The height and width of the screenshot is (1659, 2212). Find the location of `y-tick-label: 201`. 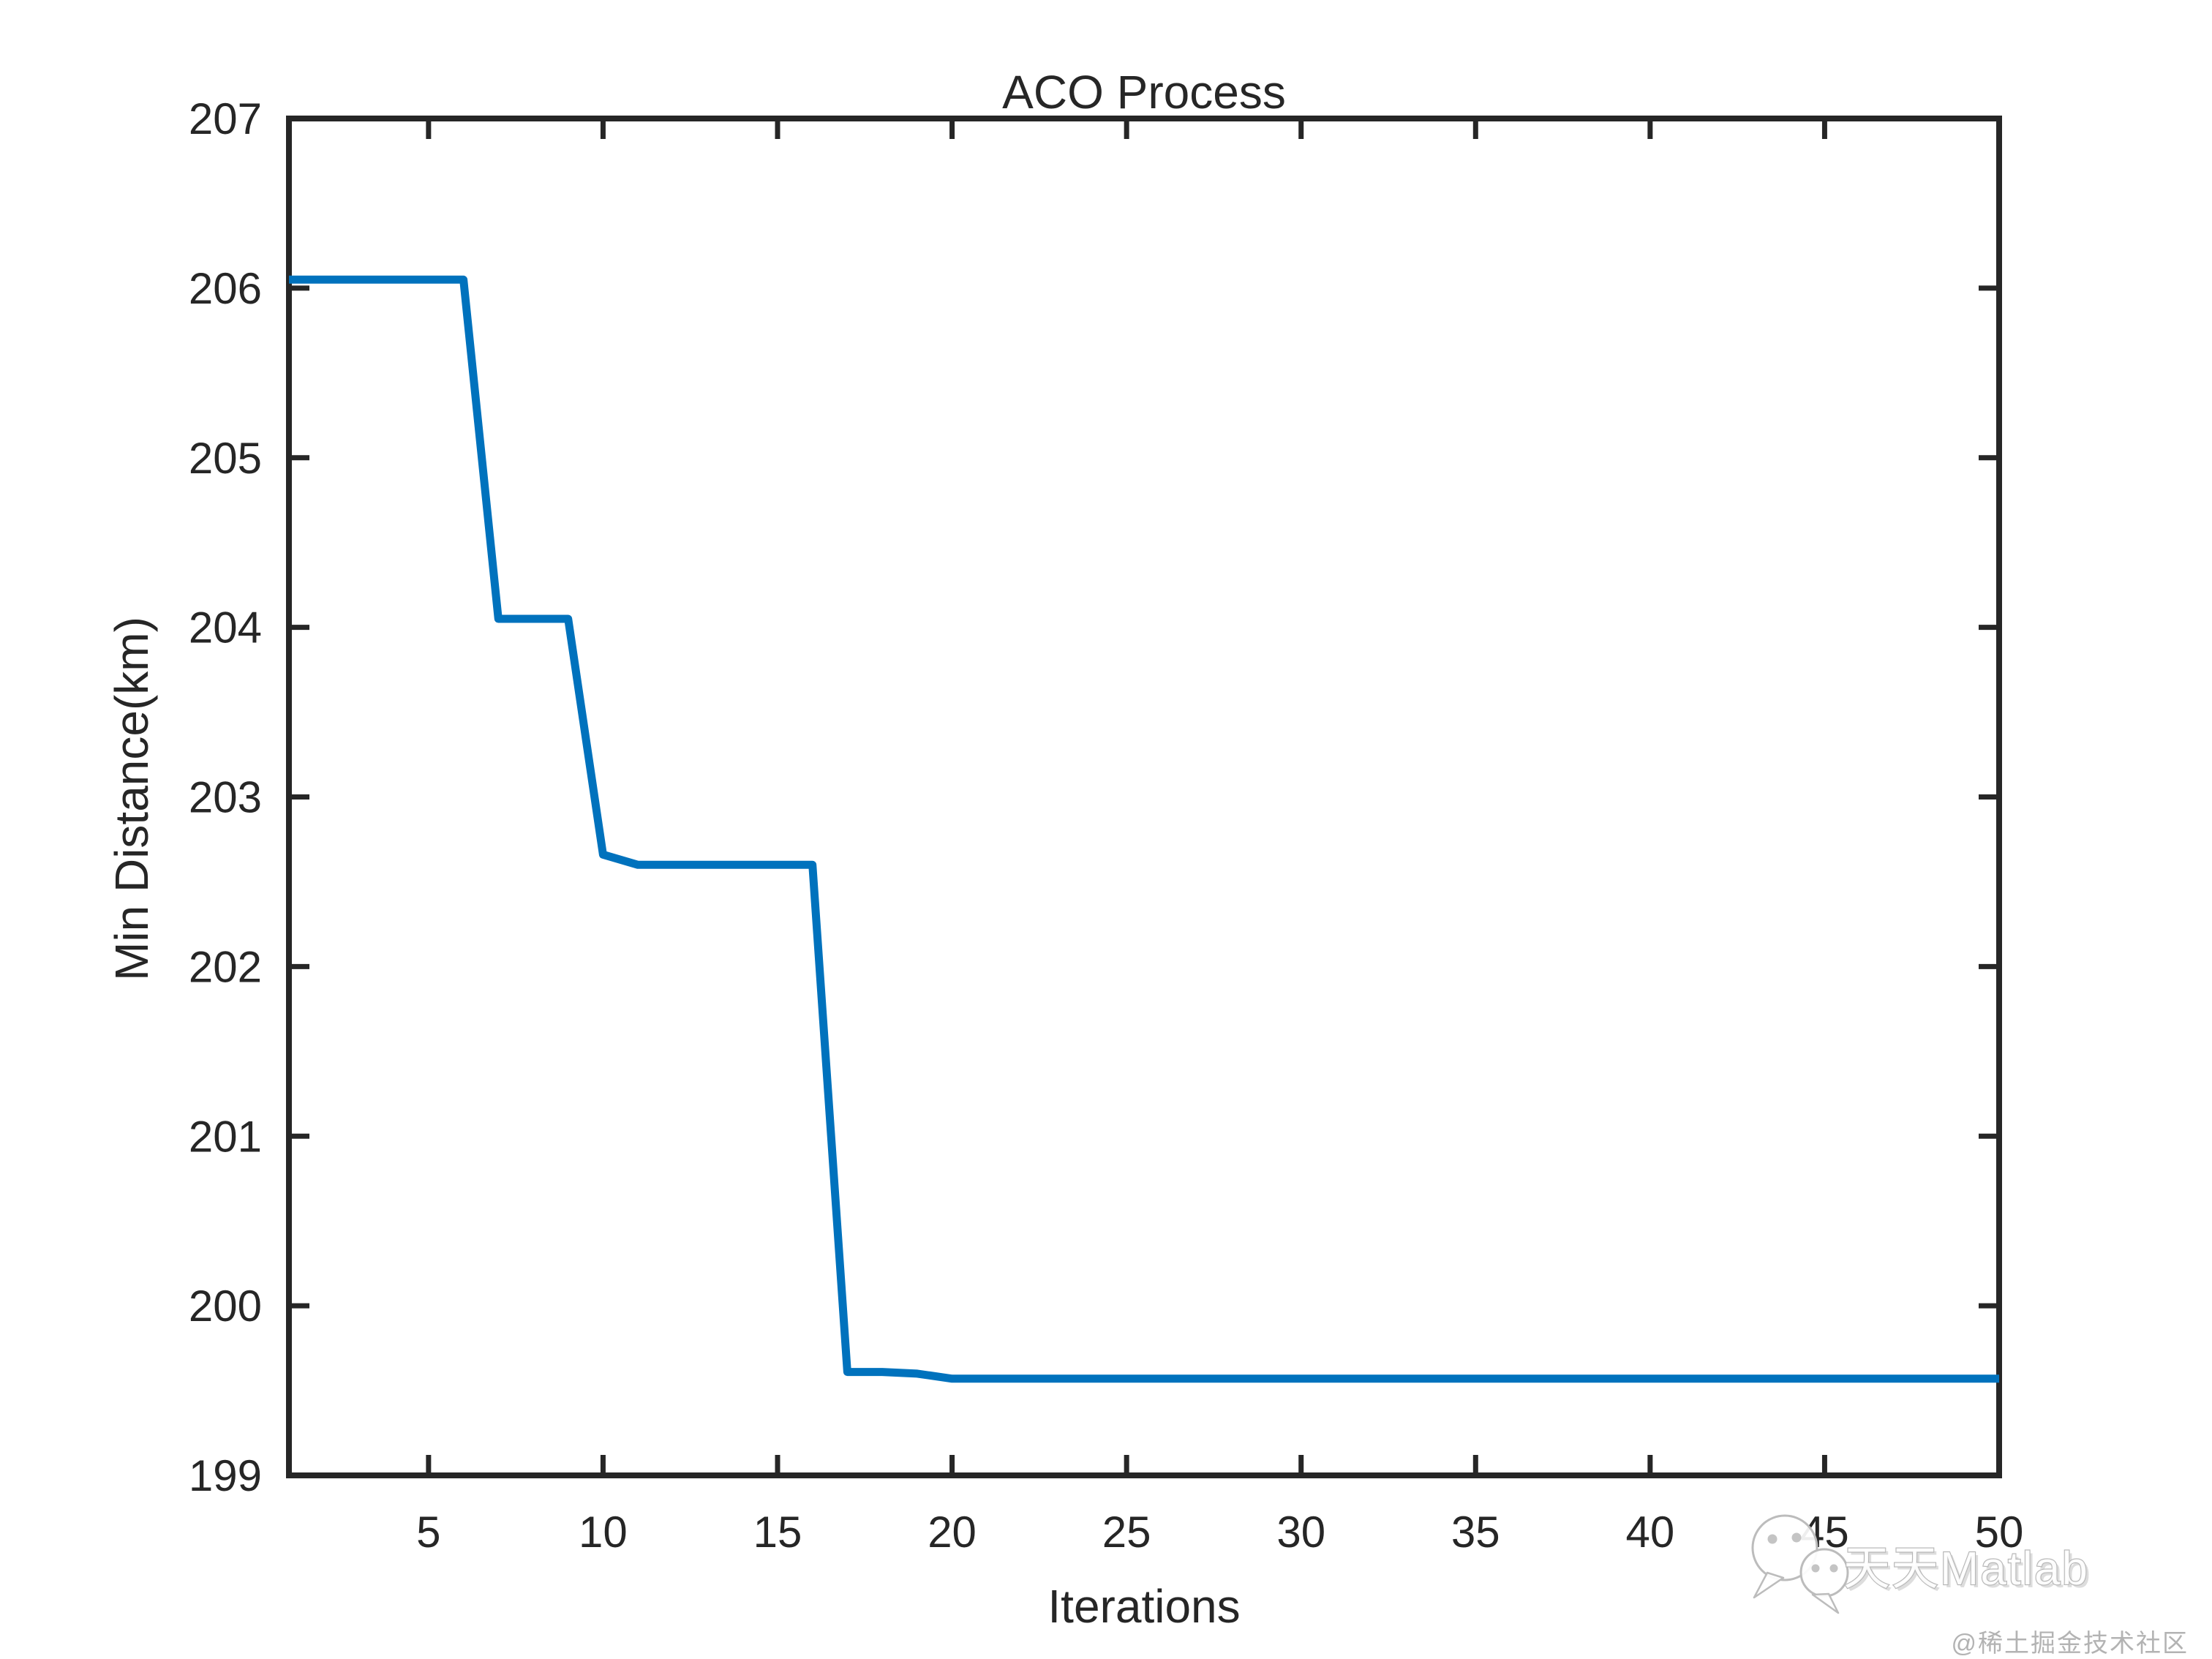

y-tick-label: 201 is located at coordinates (225, 1136).